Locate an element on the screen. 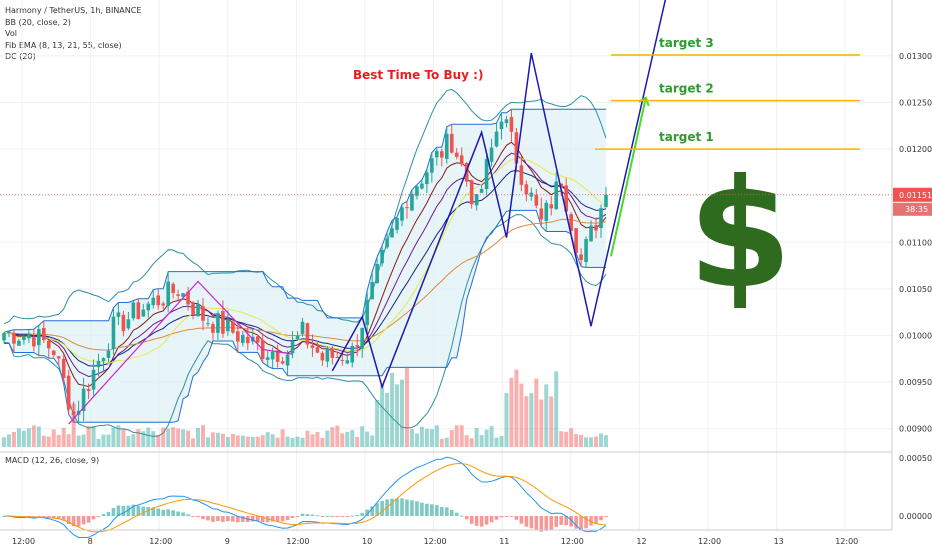 The width and height of the screenshot is (932, 550). legend-dc: DC (20) is located at coordinates (20, 56).